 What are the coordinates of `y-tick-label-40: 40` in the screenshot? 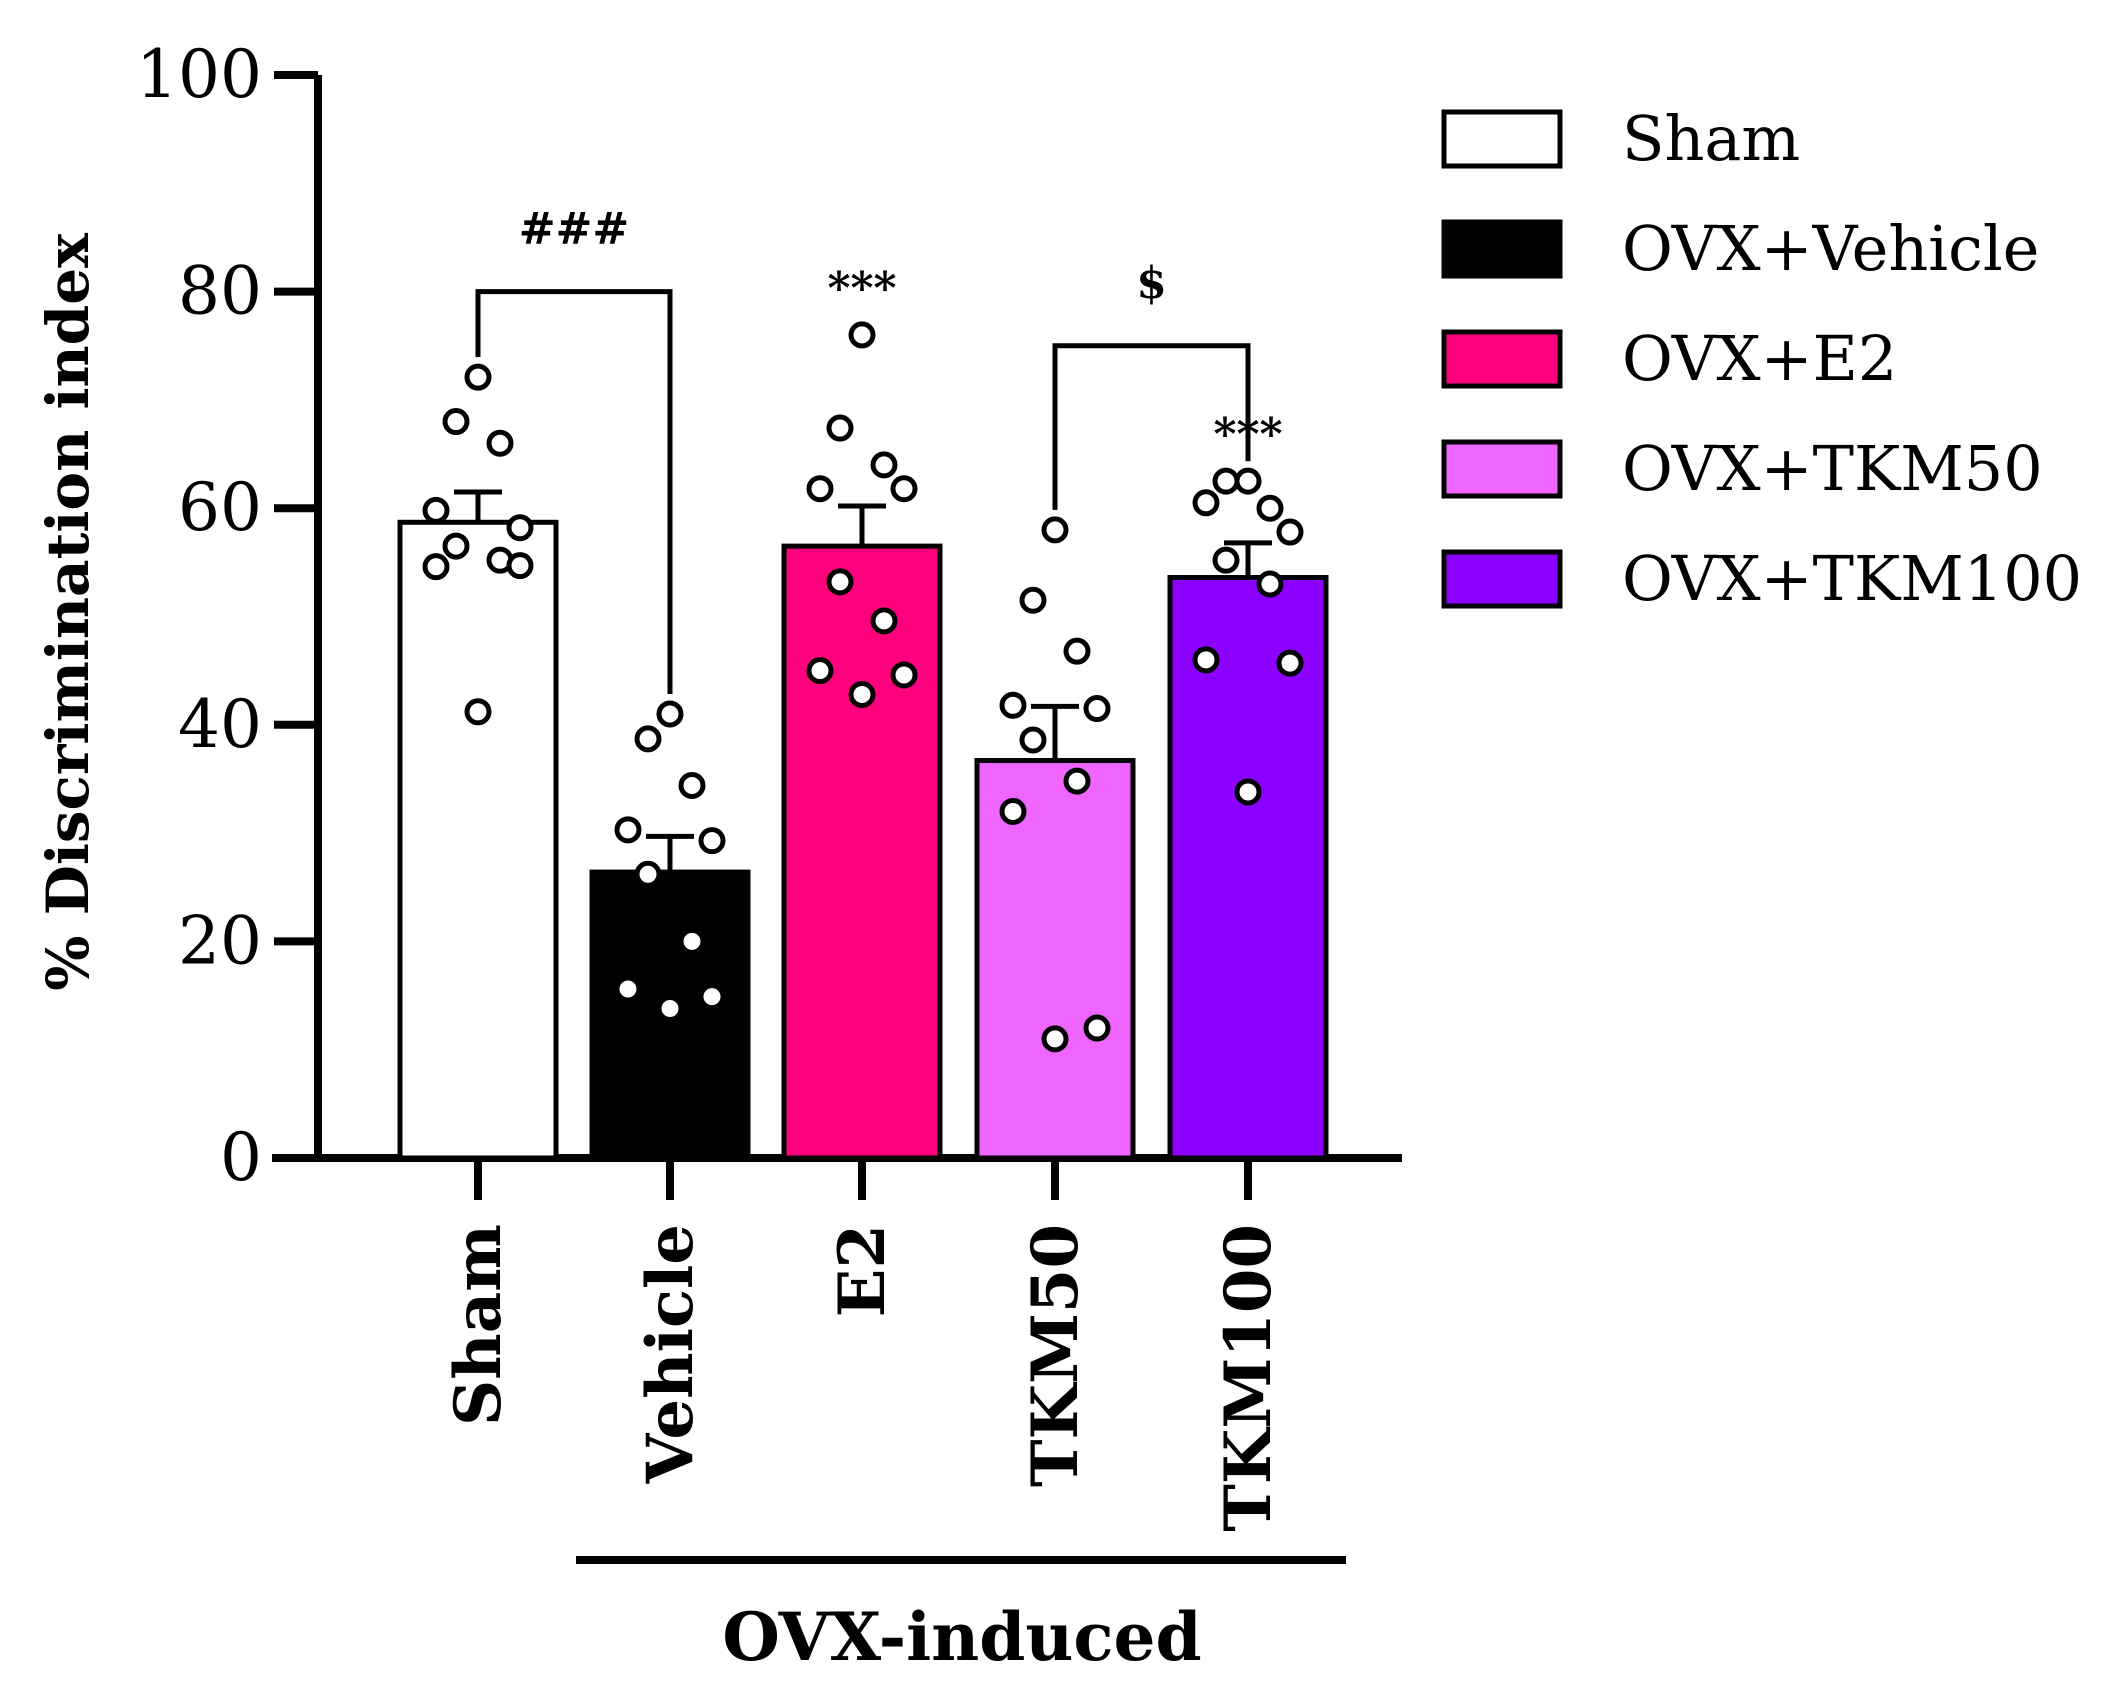 It's located at (220, 724).